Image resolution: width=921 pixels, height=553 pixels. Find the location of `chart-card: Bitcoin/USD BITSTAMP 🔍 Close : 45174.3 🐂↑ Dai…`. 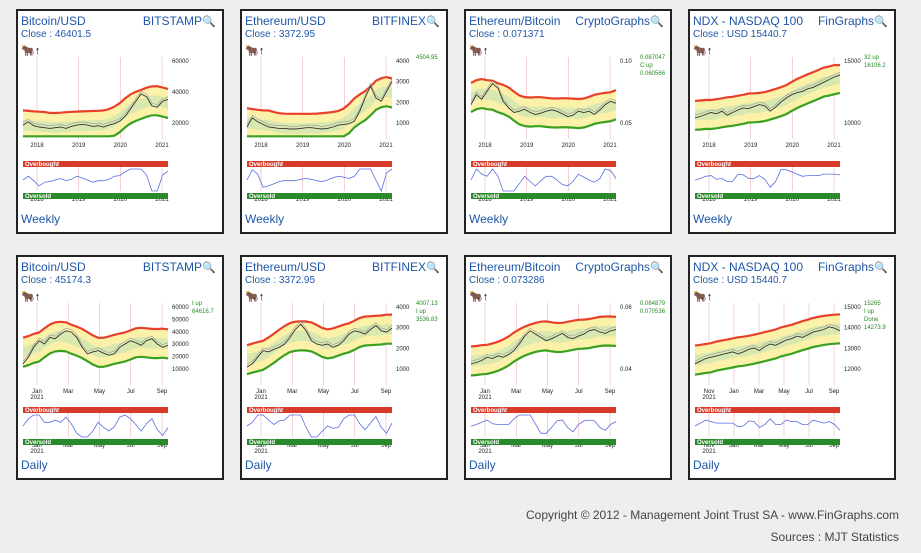

chart-card: Bitcoin/USD BITSTAMP 🔍 Close : 45174.3 🐂↑ Dai… is located at coordinates (120, 367).